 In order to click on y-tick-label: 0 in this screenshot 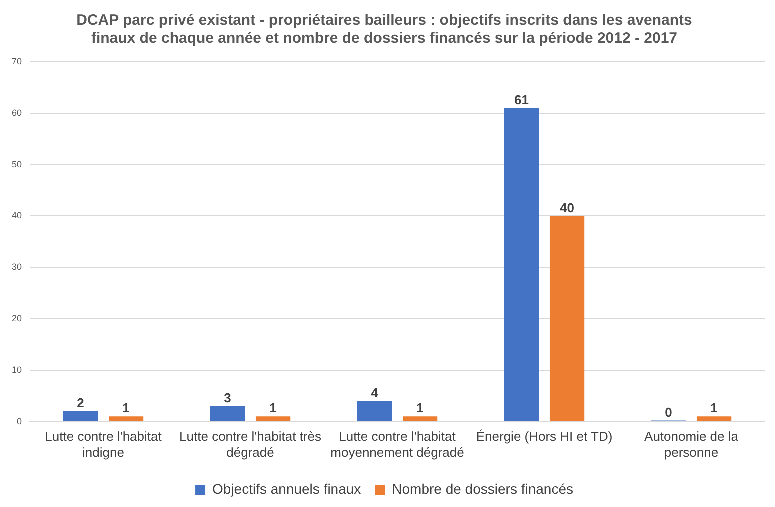, I will do `click(19, 421)`.